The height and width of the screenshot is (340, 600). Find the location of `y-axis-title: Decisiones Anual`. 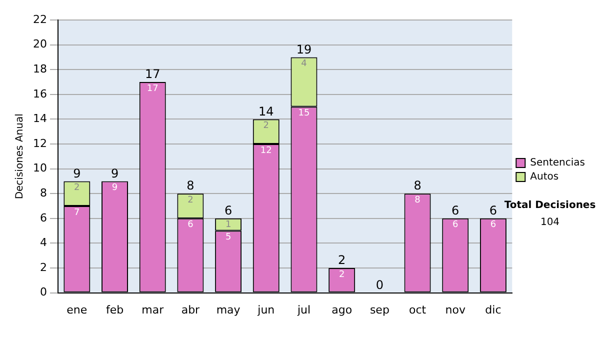

y-axis-title: Decisiones Anual is located at coordinates (20, 157).